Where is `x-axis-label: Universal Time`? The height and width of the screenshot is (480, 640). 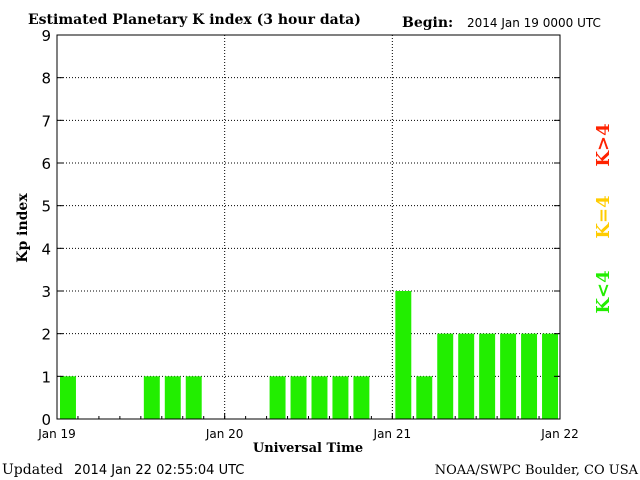
x-axis-label: Universal Time is located at coordinates (308, 448).